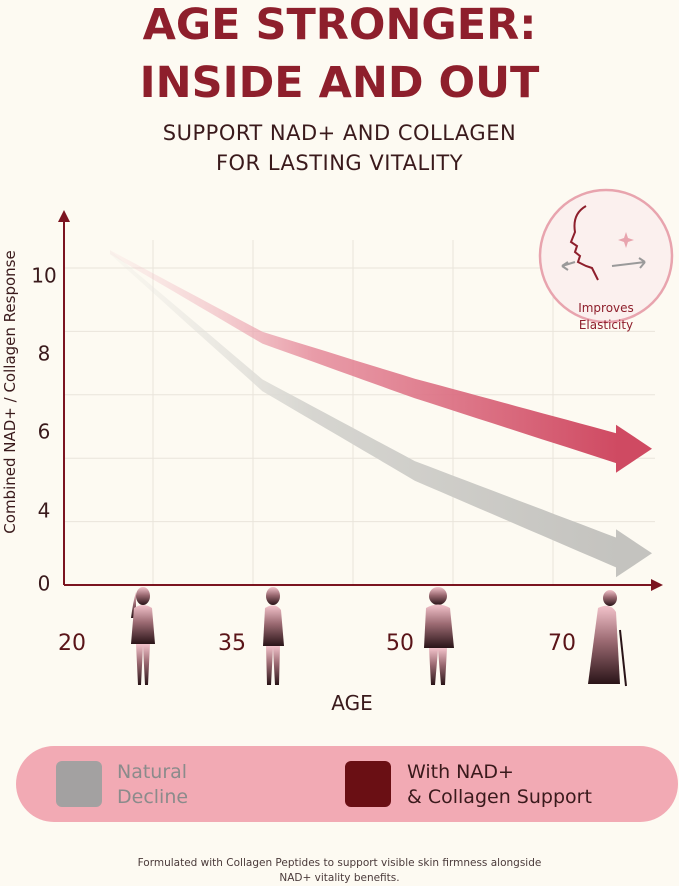 The width and height of the screenshot is (679, 886). What do you see at coordinates (607, 638) in the screenshot?
I see `woman-age-70-icon` at bounding box center [607, 638].